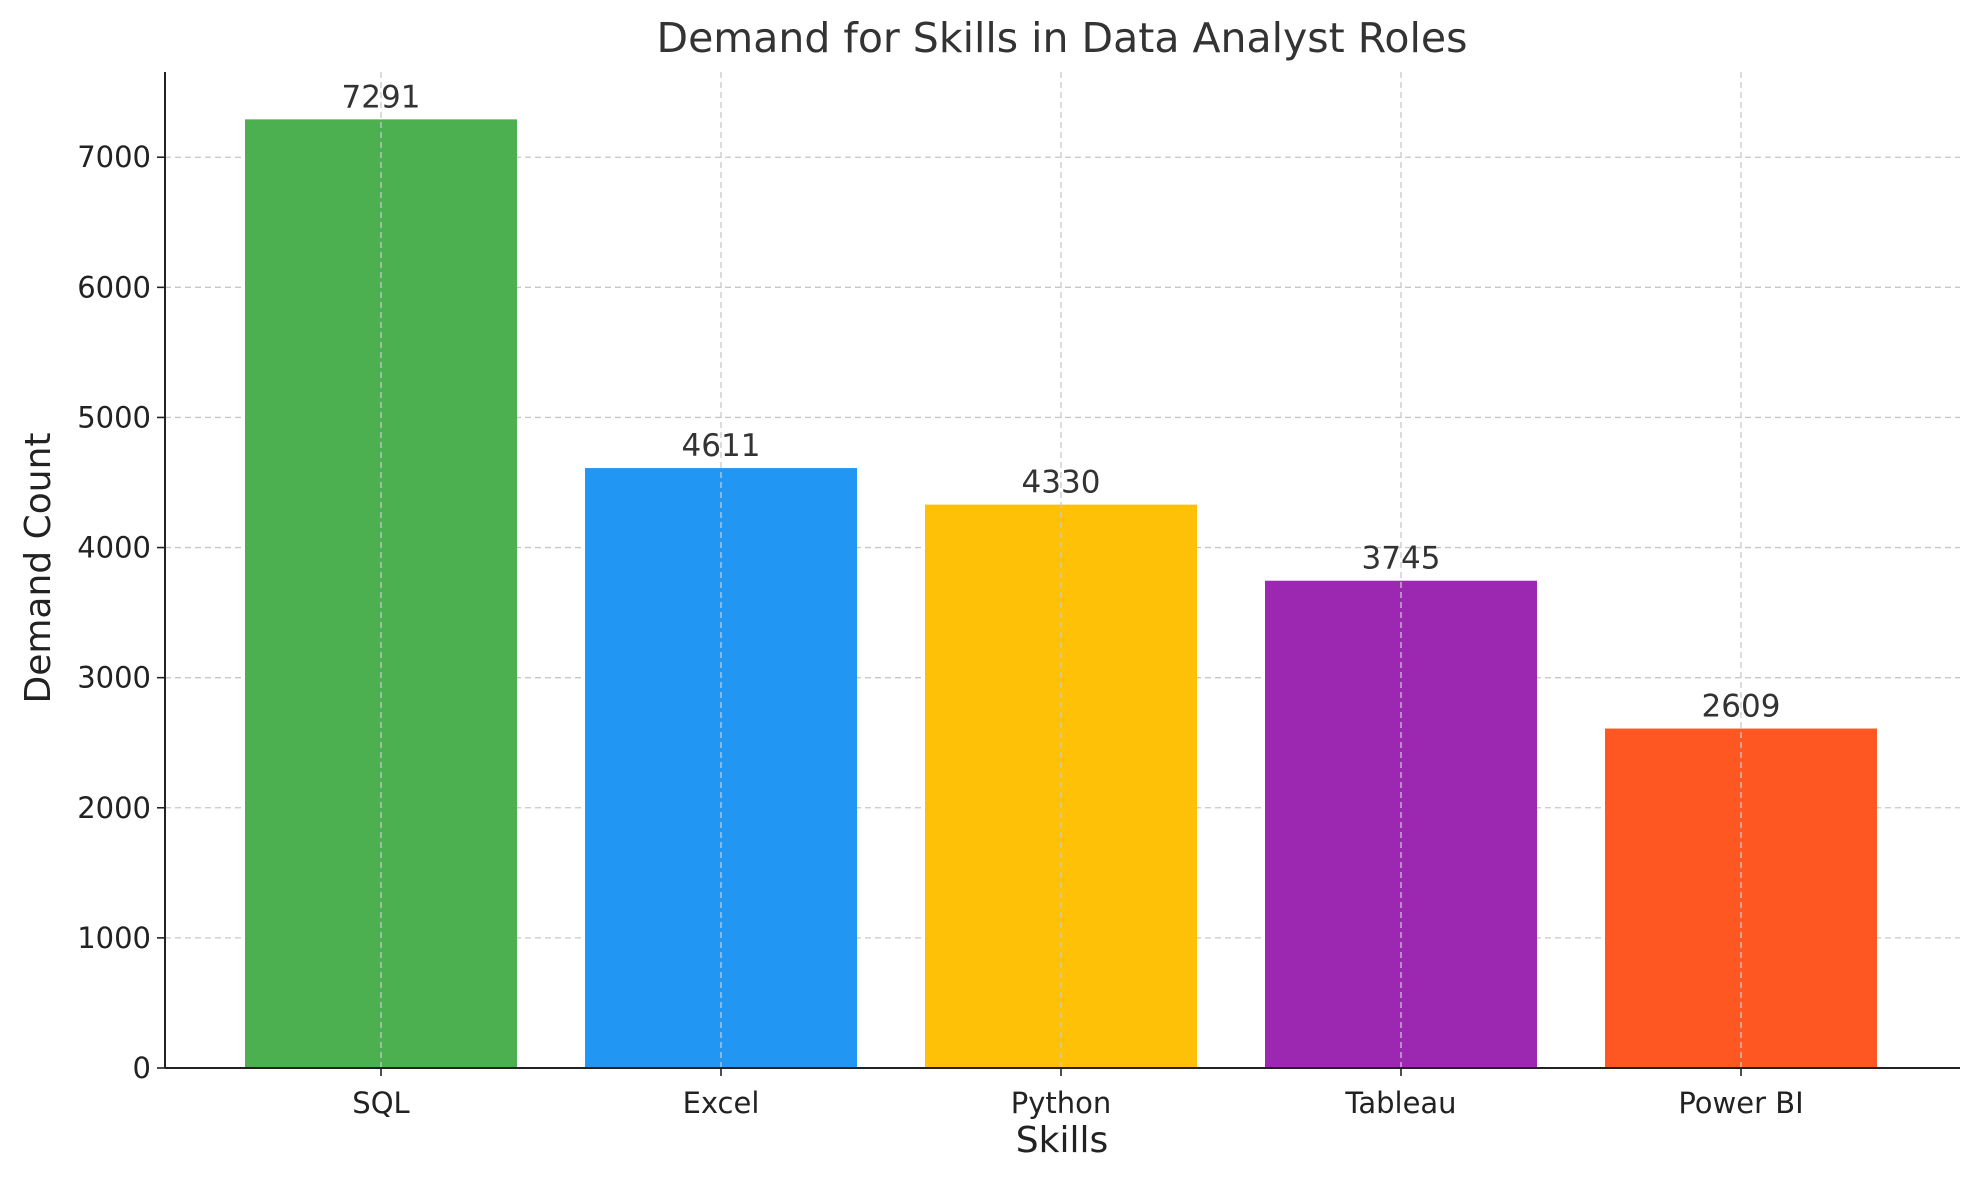 The height and width of the screenshot is (1180, 1979). Describe the element at coordinates (721, 446) in the screenshot. I see `bar-value-label: 4611` at that location.